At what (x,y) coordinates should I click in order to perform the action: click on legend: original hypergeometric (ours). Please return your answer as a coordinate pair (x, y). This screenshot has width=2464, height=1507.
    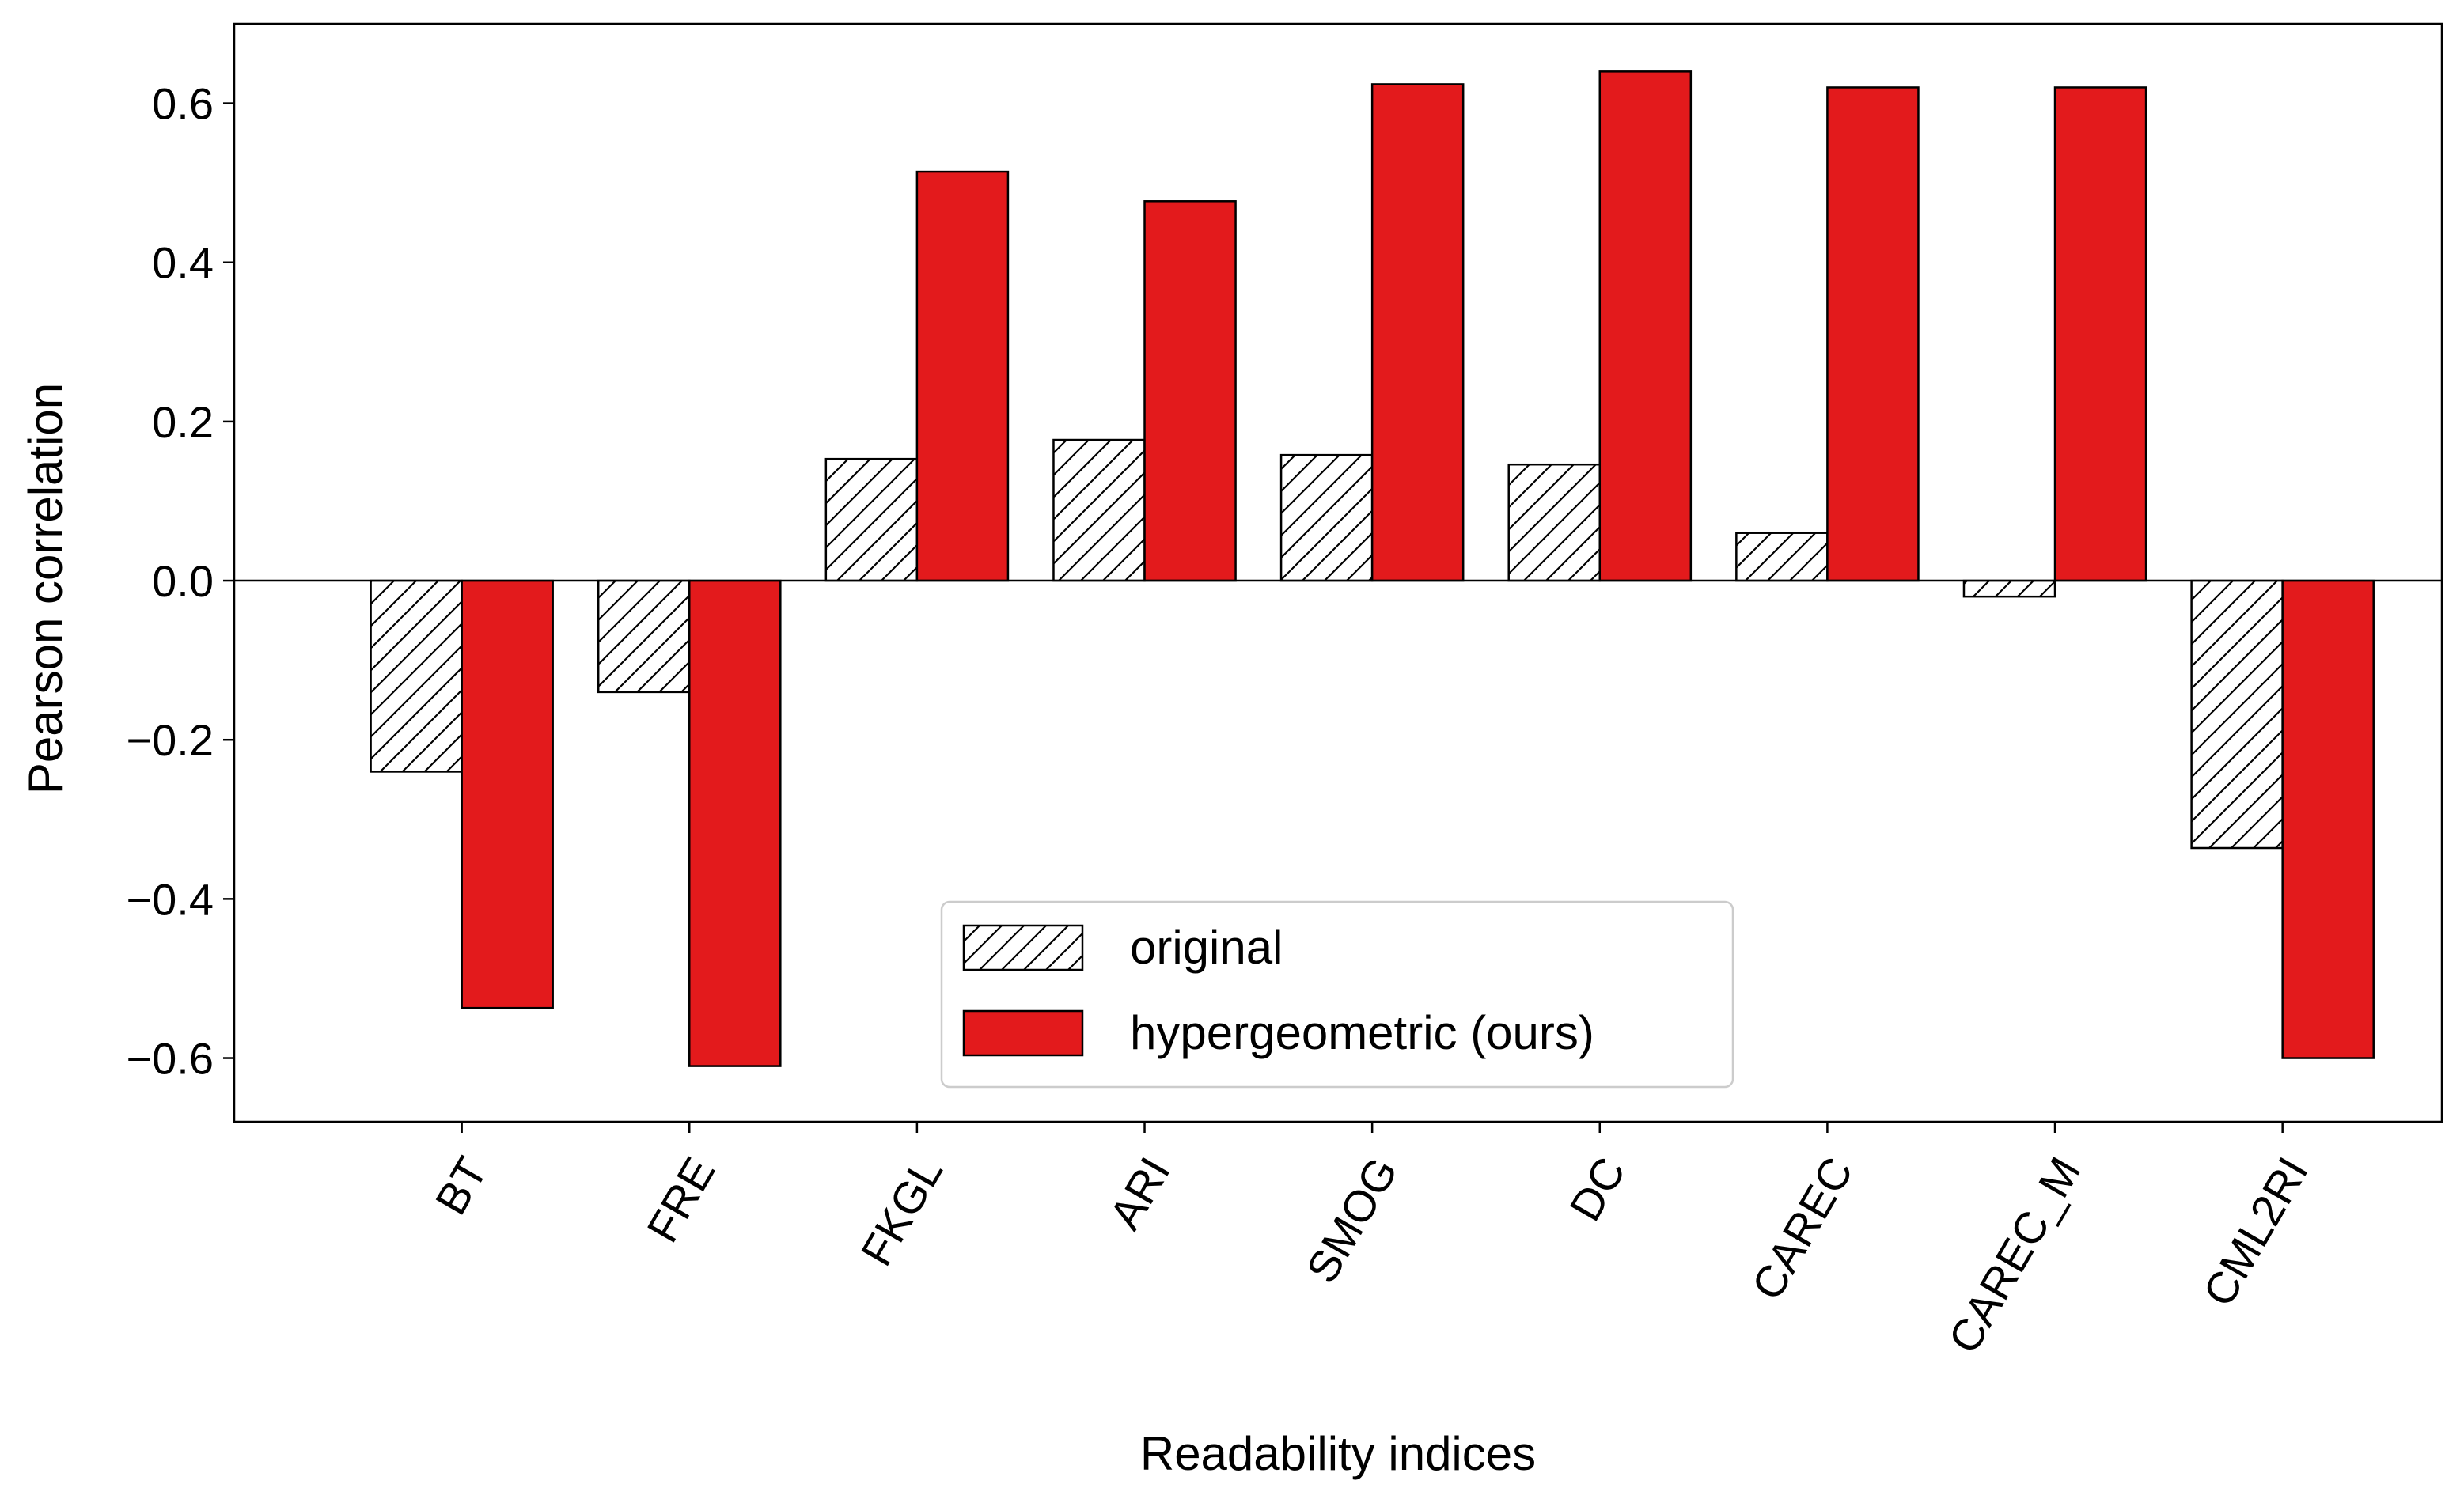
    Looking at the image, I should click on (1337, 995).